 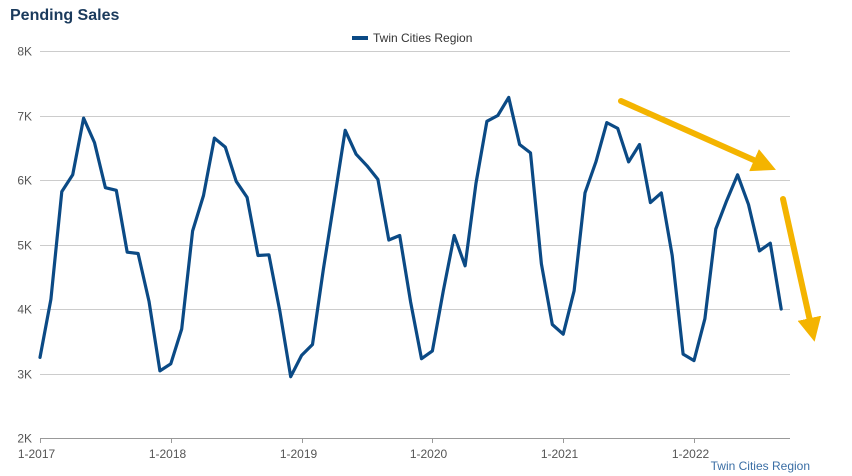 I want to click on x-tick-label: 1-2021, so click(x=560, y=454).